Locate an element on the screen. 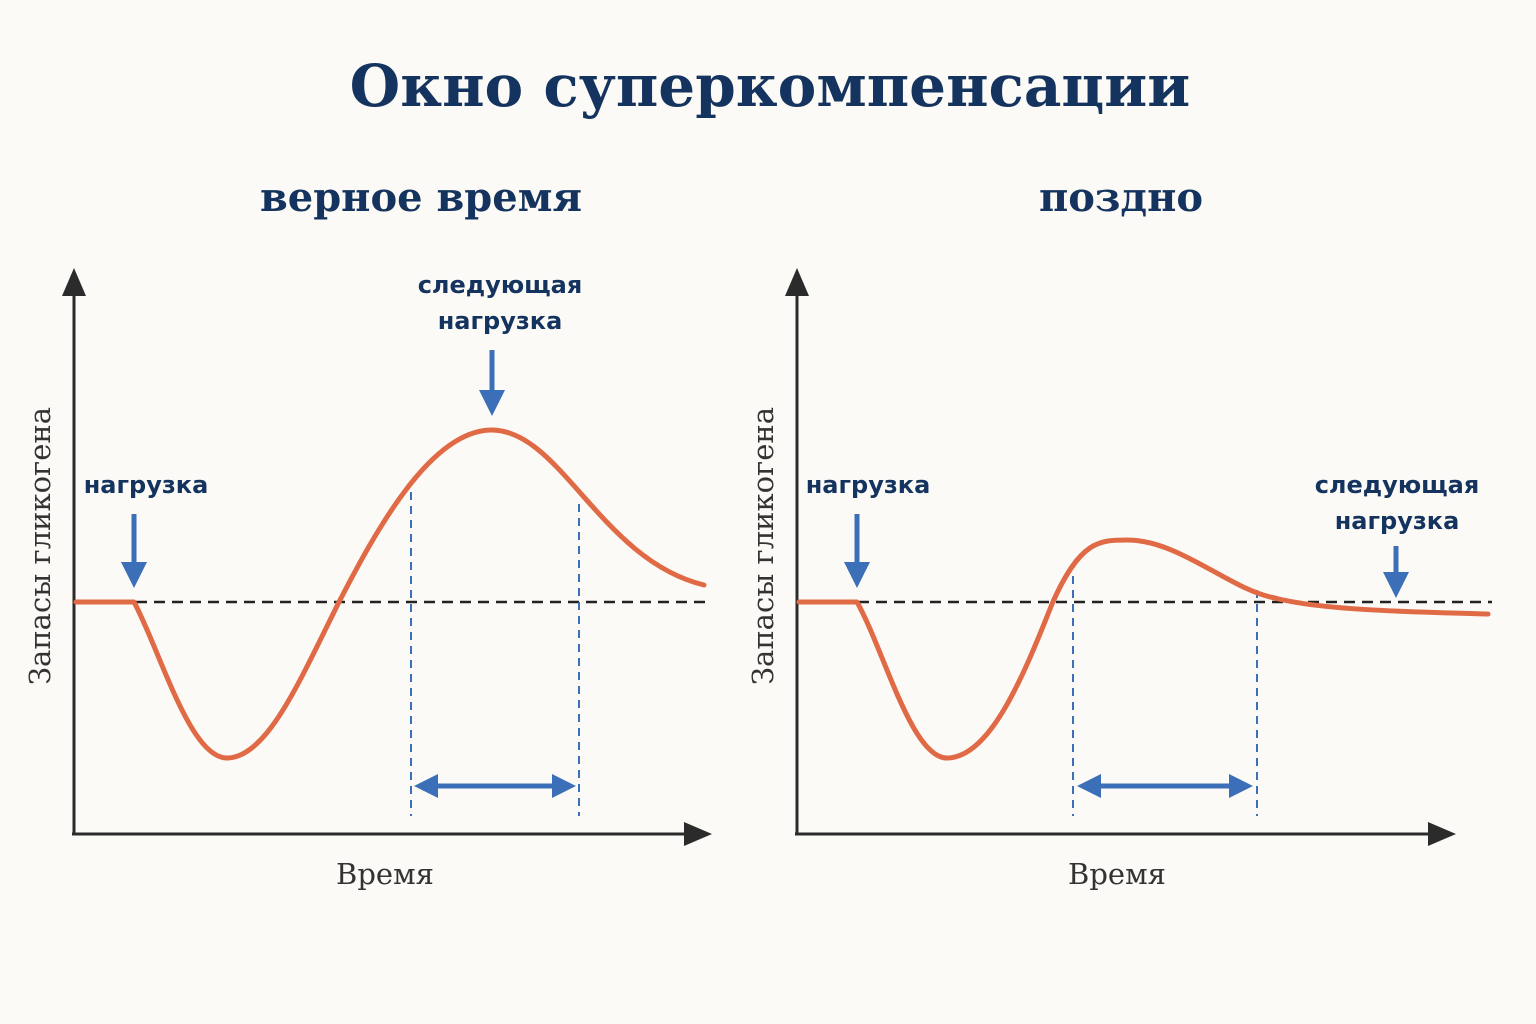 Image resolution: width=1536 pixels, height=1024 pixels. panel-left-y-label: Запасы гликогена is located at coordinates (40, 546).